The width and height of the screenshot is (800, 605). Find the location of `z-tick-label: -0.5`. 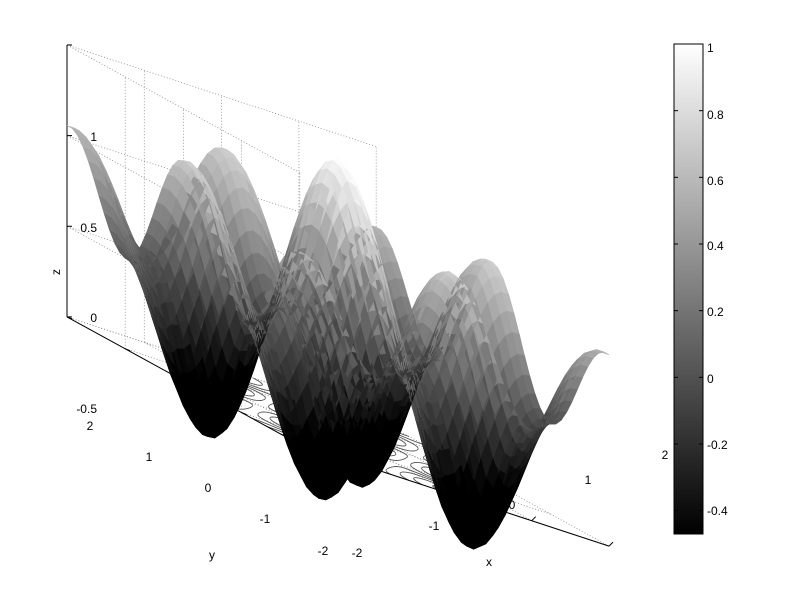

z-tick-label: -0.5 is located at coordinates (86, 409).